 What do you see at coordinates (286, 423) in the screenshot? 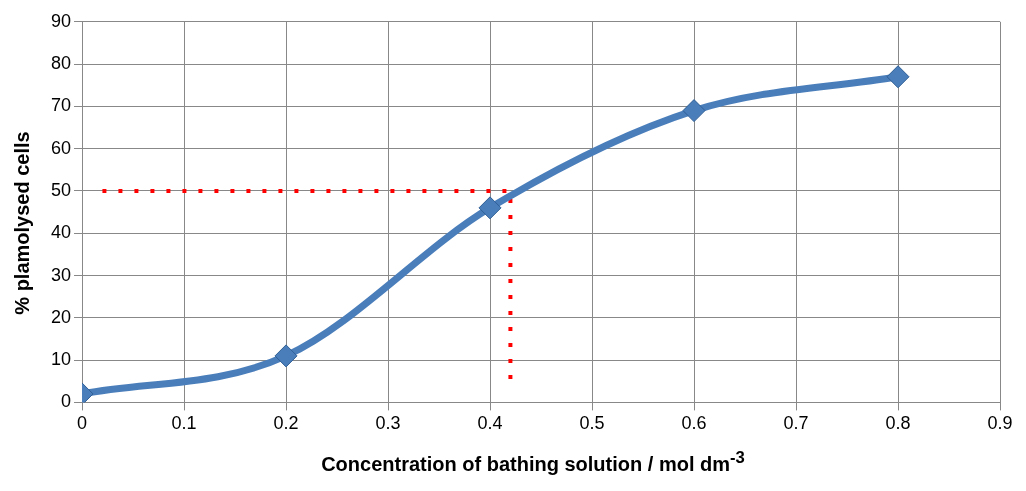
I see `x-tick-label: 0.2` at bounding box center [286, 423].